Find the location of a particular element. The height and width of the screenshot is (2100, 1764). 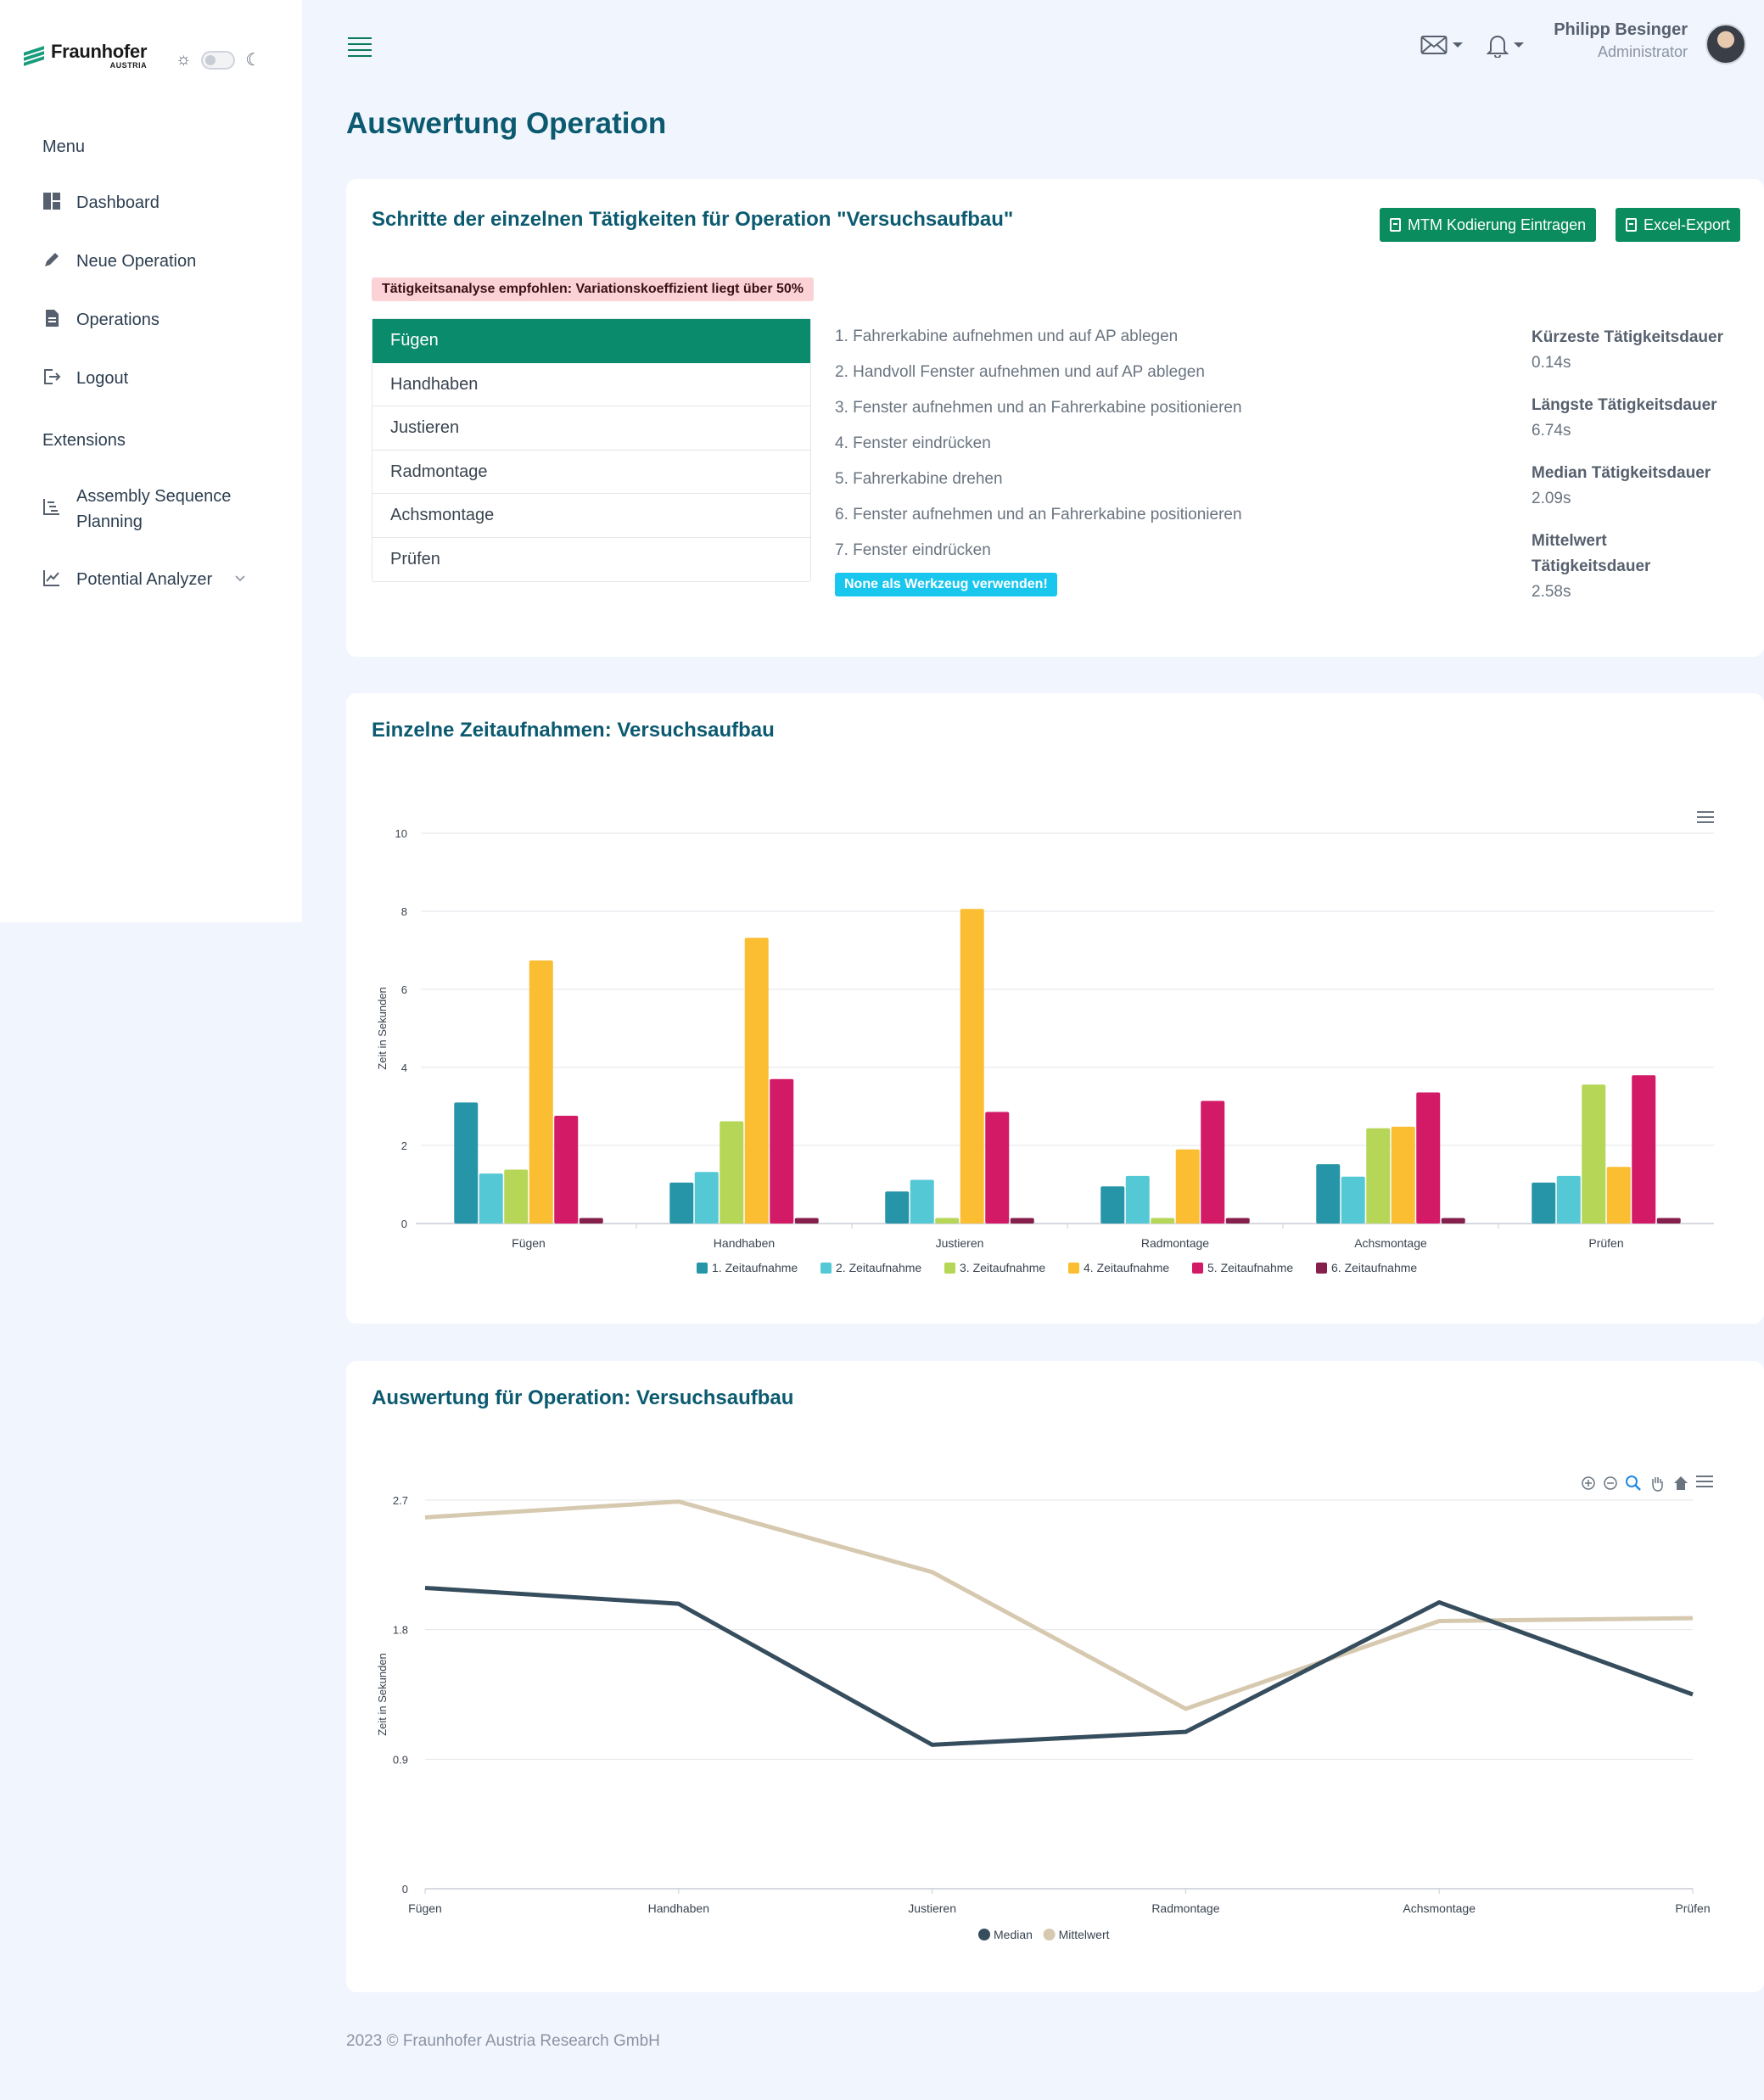

sidebar-item-neue-operation: Neue Operation is located at coordinates (119, 261).